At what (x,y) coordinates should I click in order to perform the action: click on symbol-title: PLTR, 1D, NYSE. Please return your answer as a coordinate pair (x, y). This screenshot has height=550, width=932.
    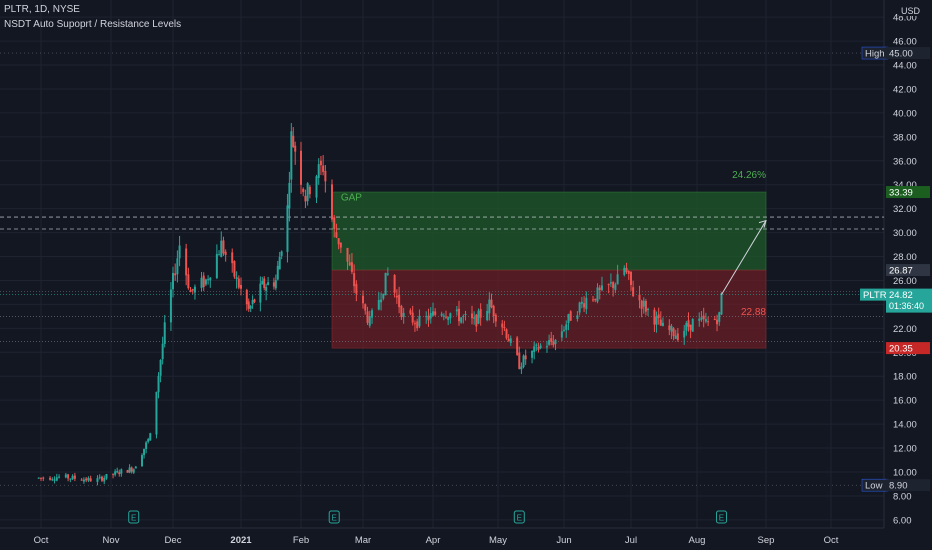
    Looking at the image, I should click on (42, 9).